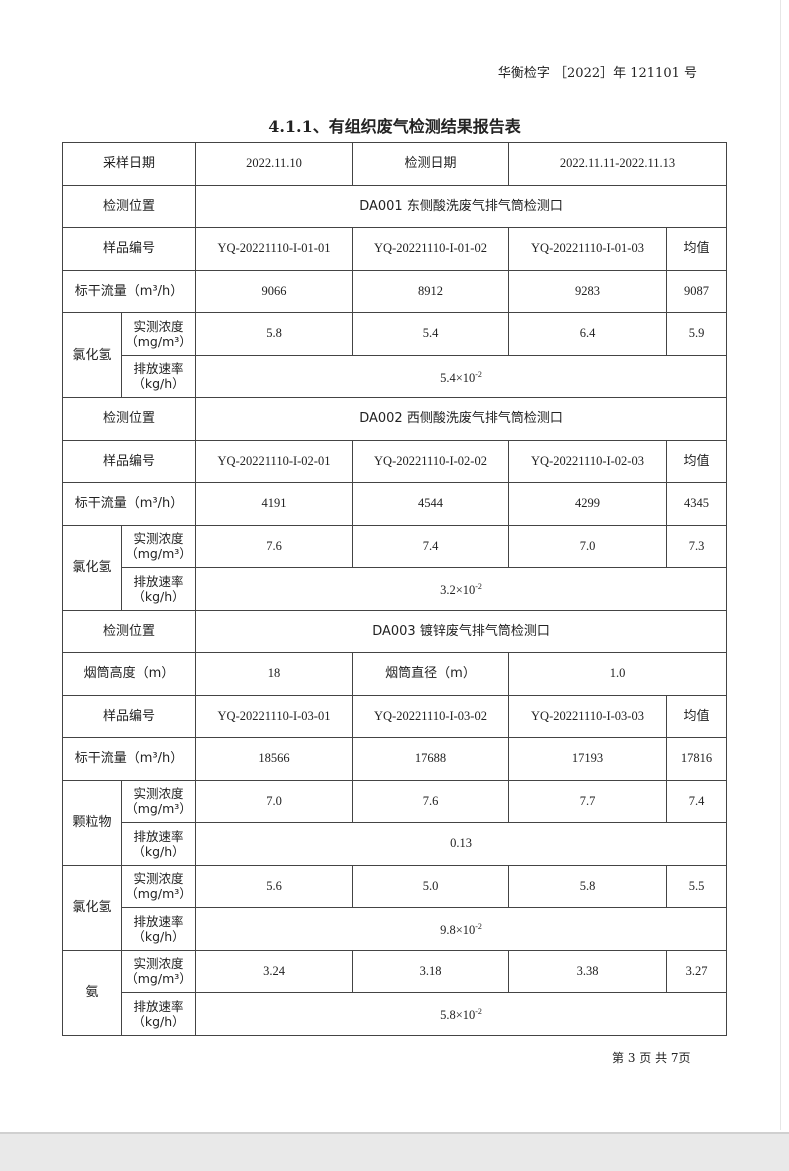  Describe the element at coordinates (394, 126) in the screenshot. I see `page-title: 4.1.1、有组织废气检测结果报告表` at that location.